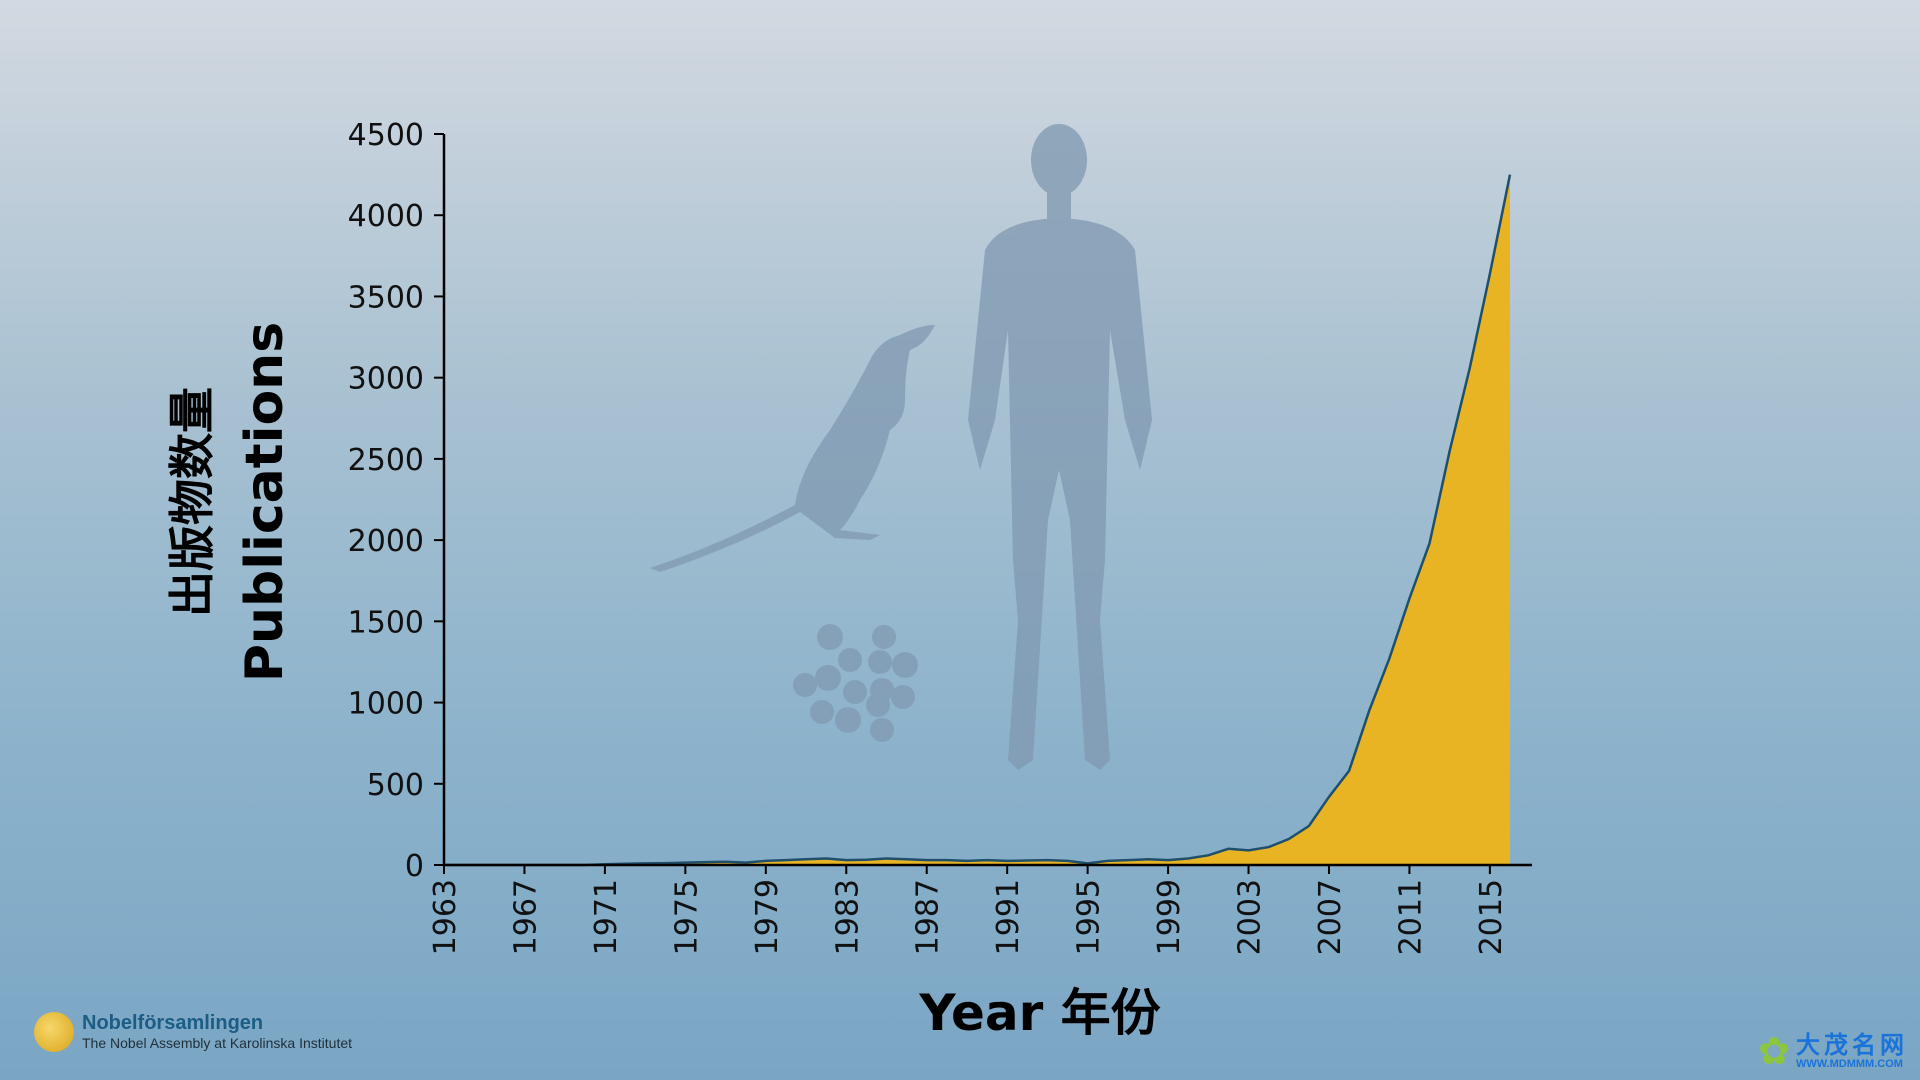 The height and width of the screenshot is (1080, 1920). I want to click on x-tick-label: 1963, so click(445, 917).